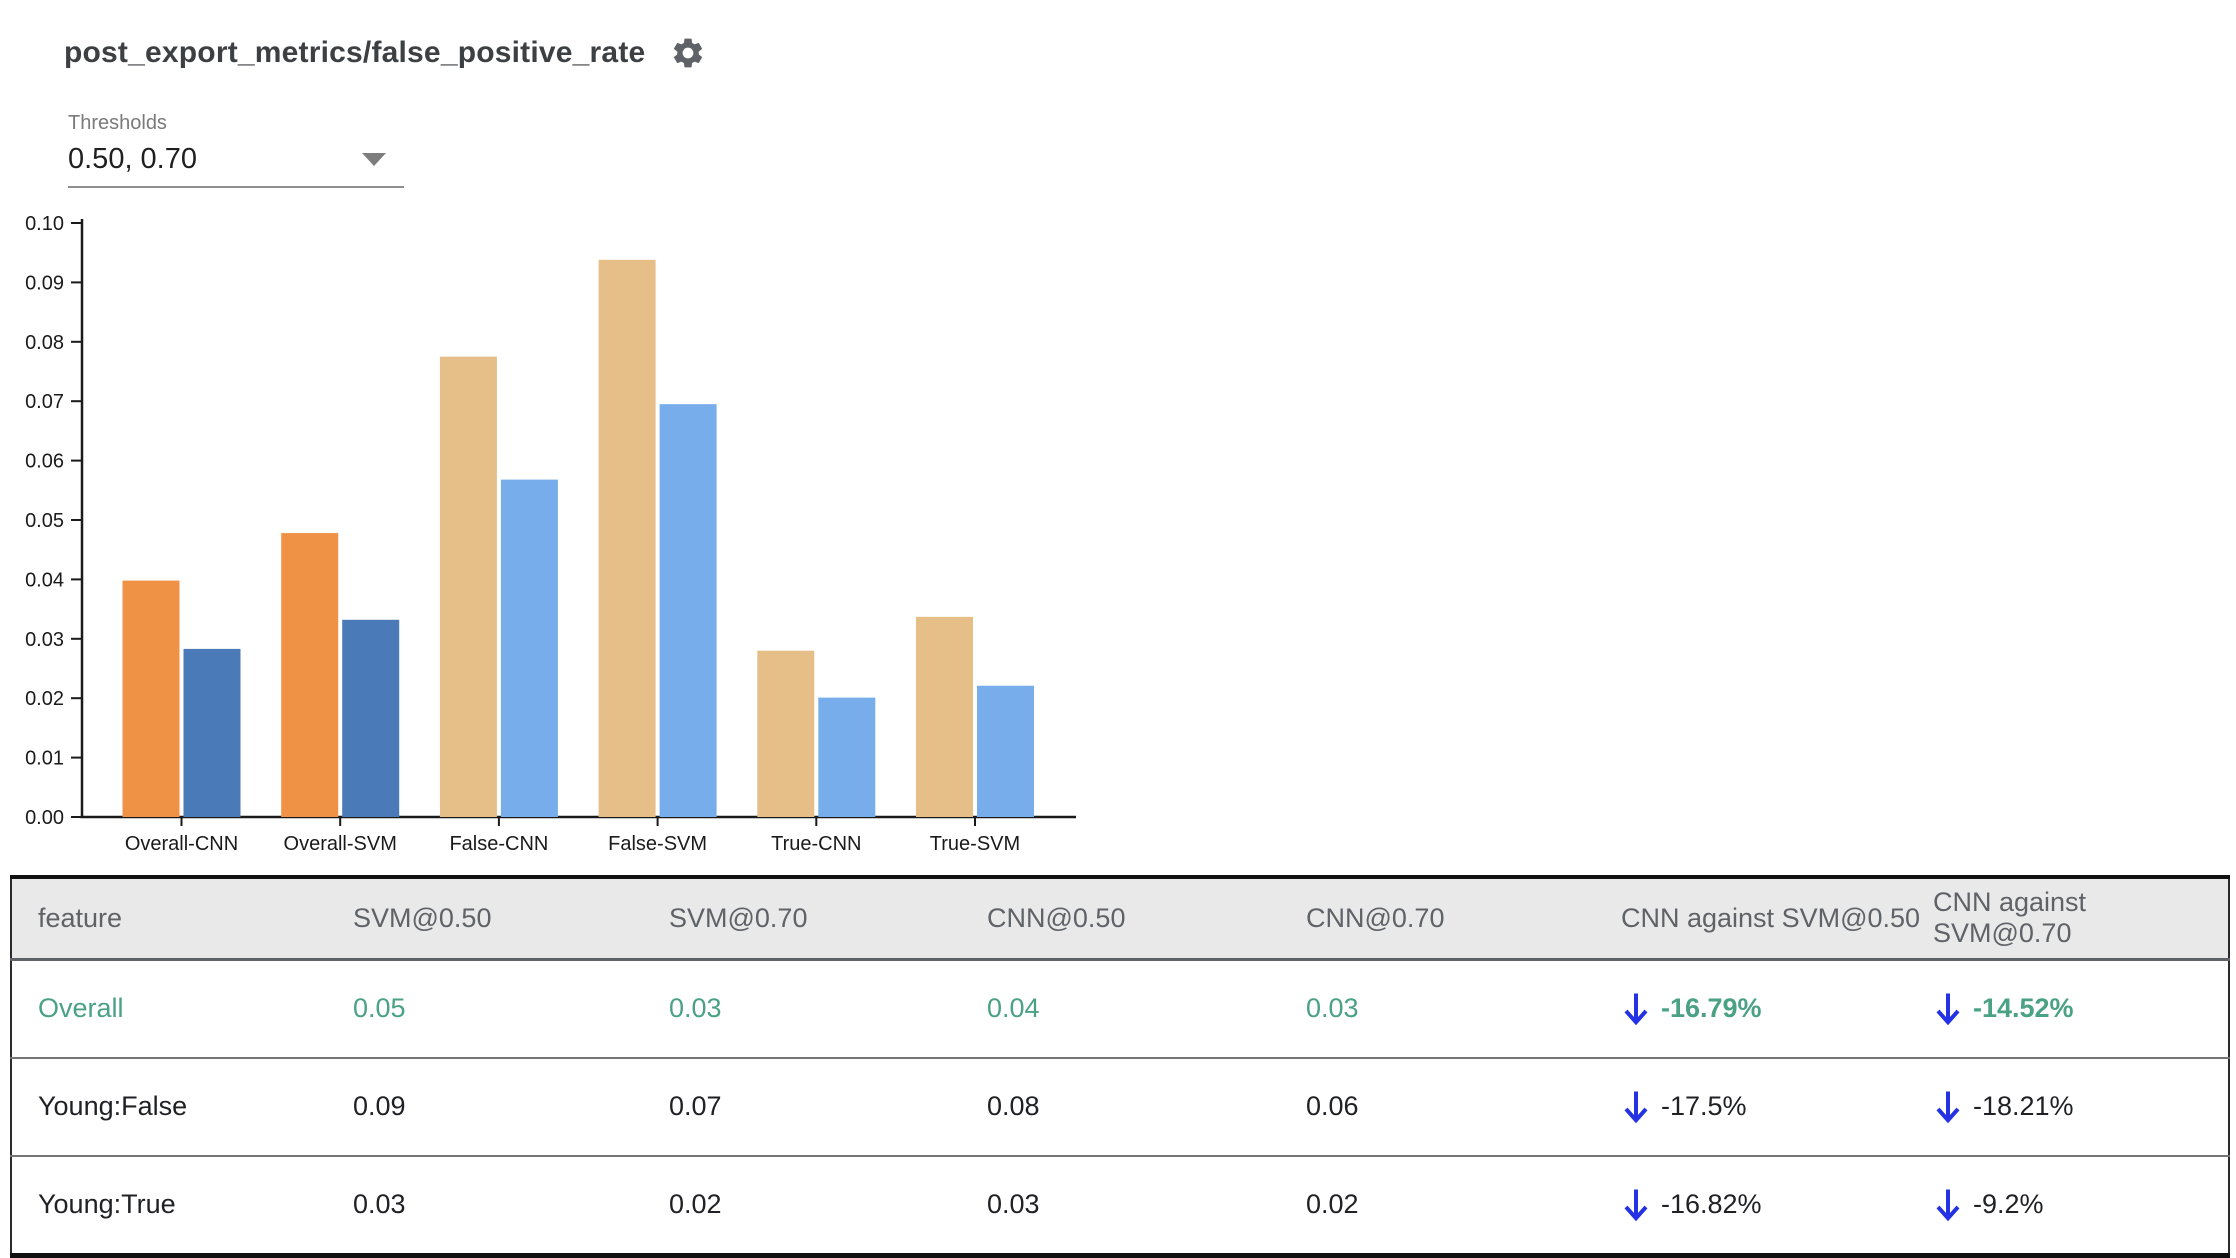  What do you see at coordinates (44, 402) in the screenshot?
I see `y-tick-label: 0.07` at bounding box center [44, 402].